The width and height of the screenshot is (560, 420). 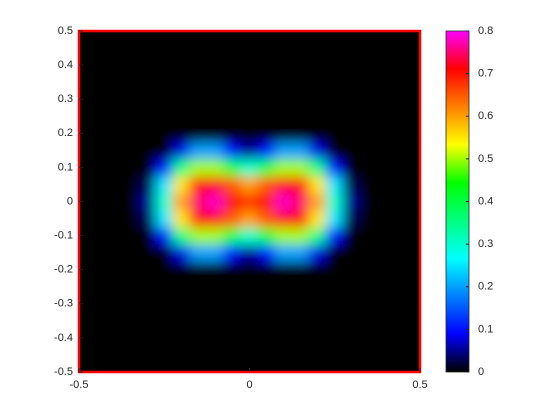 What do you see at coordinates (419, 385) in the screenshot?
I see `x-tick-label: 0.5` at bounding box center [419, 385].